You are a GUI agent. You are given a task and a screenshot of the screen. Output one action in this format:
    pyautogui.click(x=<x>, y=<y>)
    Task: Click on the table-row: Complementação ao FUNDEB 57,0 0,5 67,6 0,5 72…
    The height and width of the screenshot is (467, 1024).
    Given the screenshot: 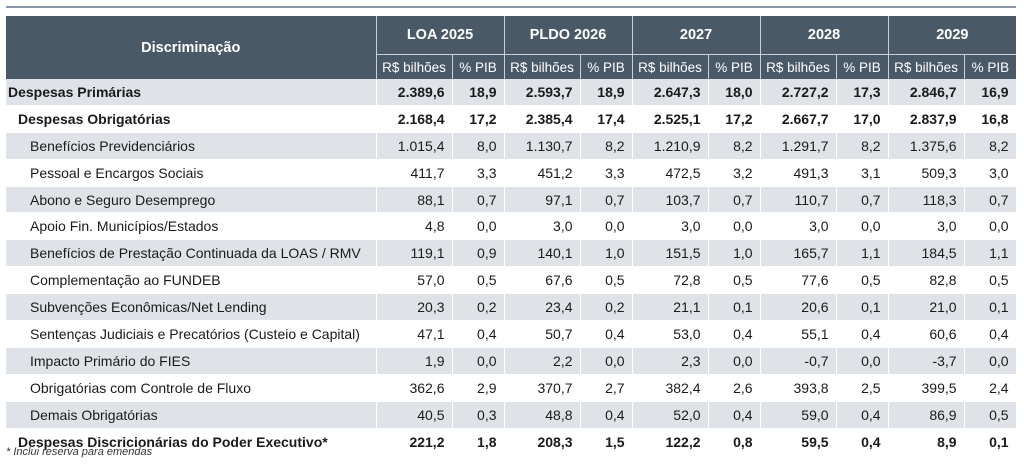 What is the action you would take?
    pyautogui.click(x=511, y=280)
    